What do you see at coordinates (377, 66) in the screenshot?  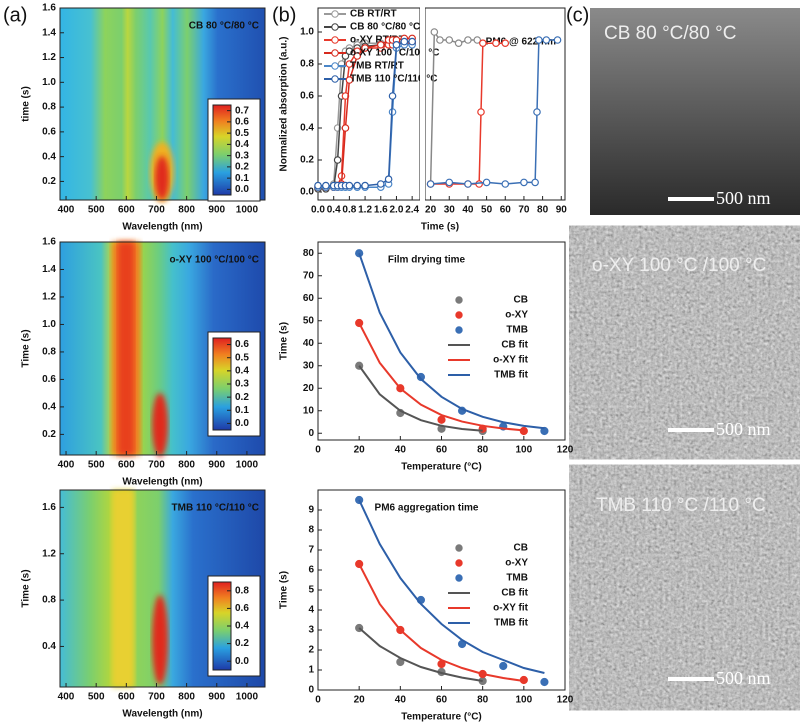 I see `legend-label: TMB RT/RT` at bounding box center [377, 66].